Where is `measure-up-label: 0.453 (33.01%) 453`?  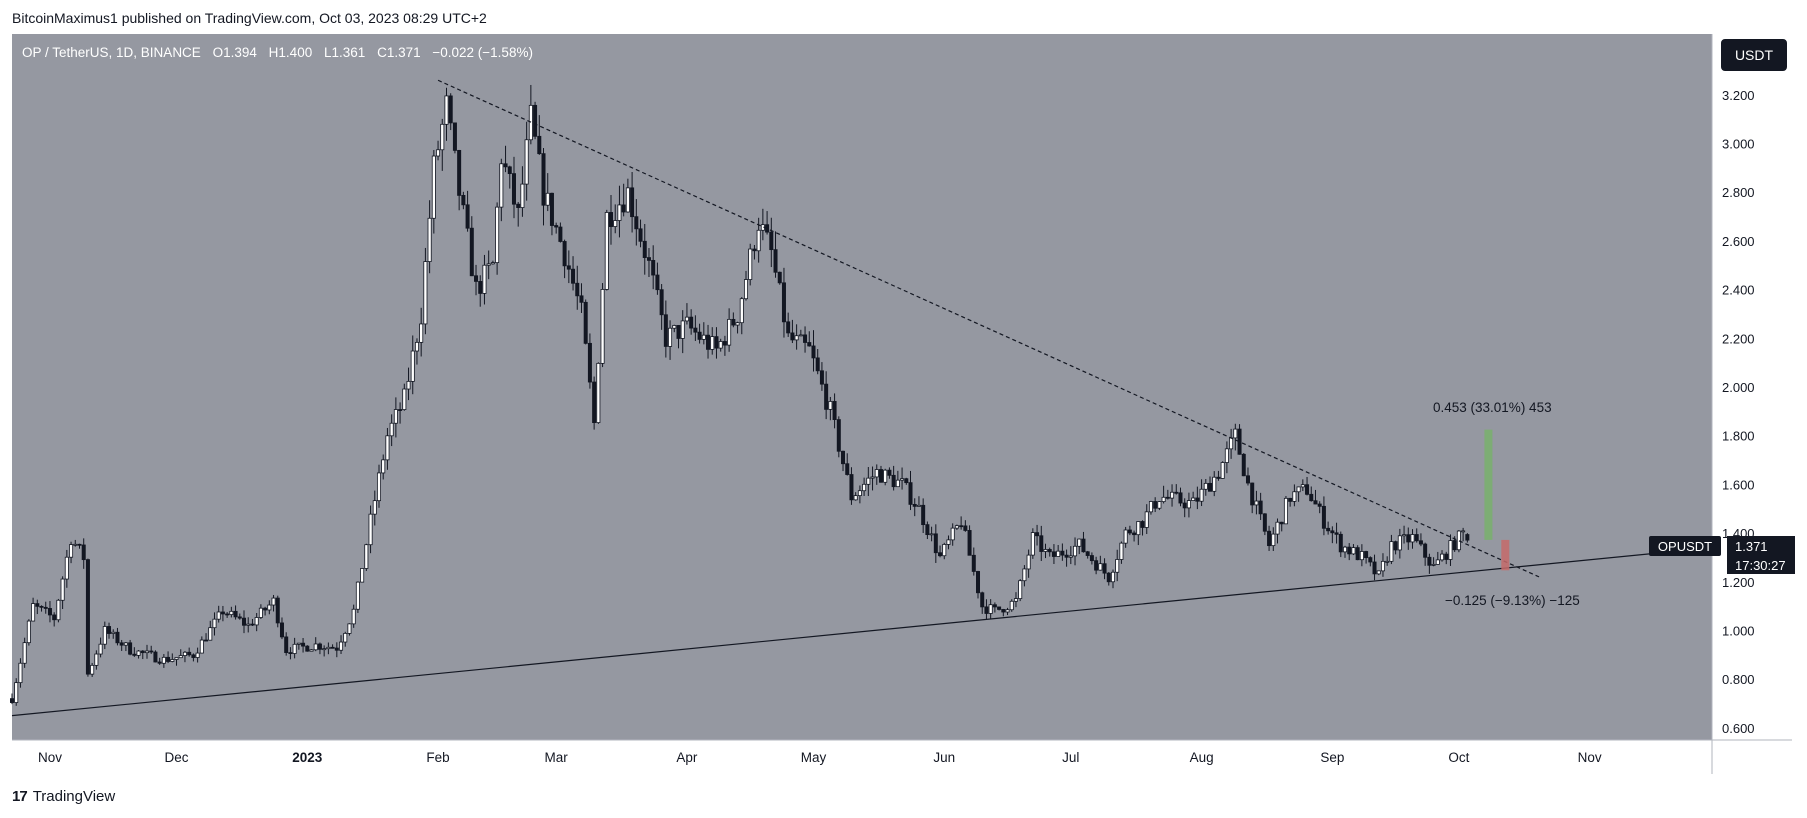
measure-up-label: 0.453 (33.01%) 453 is located at coordinates (1492, 407).